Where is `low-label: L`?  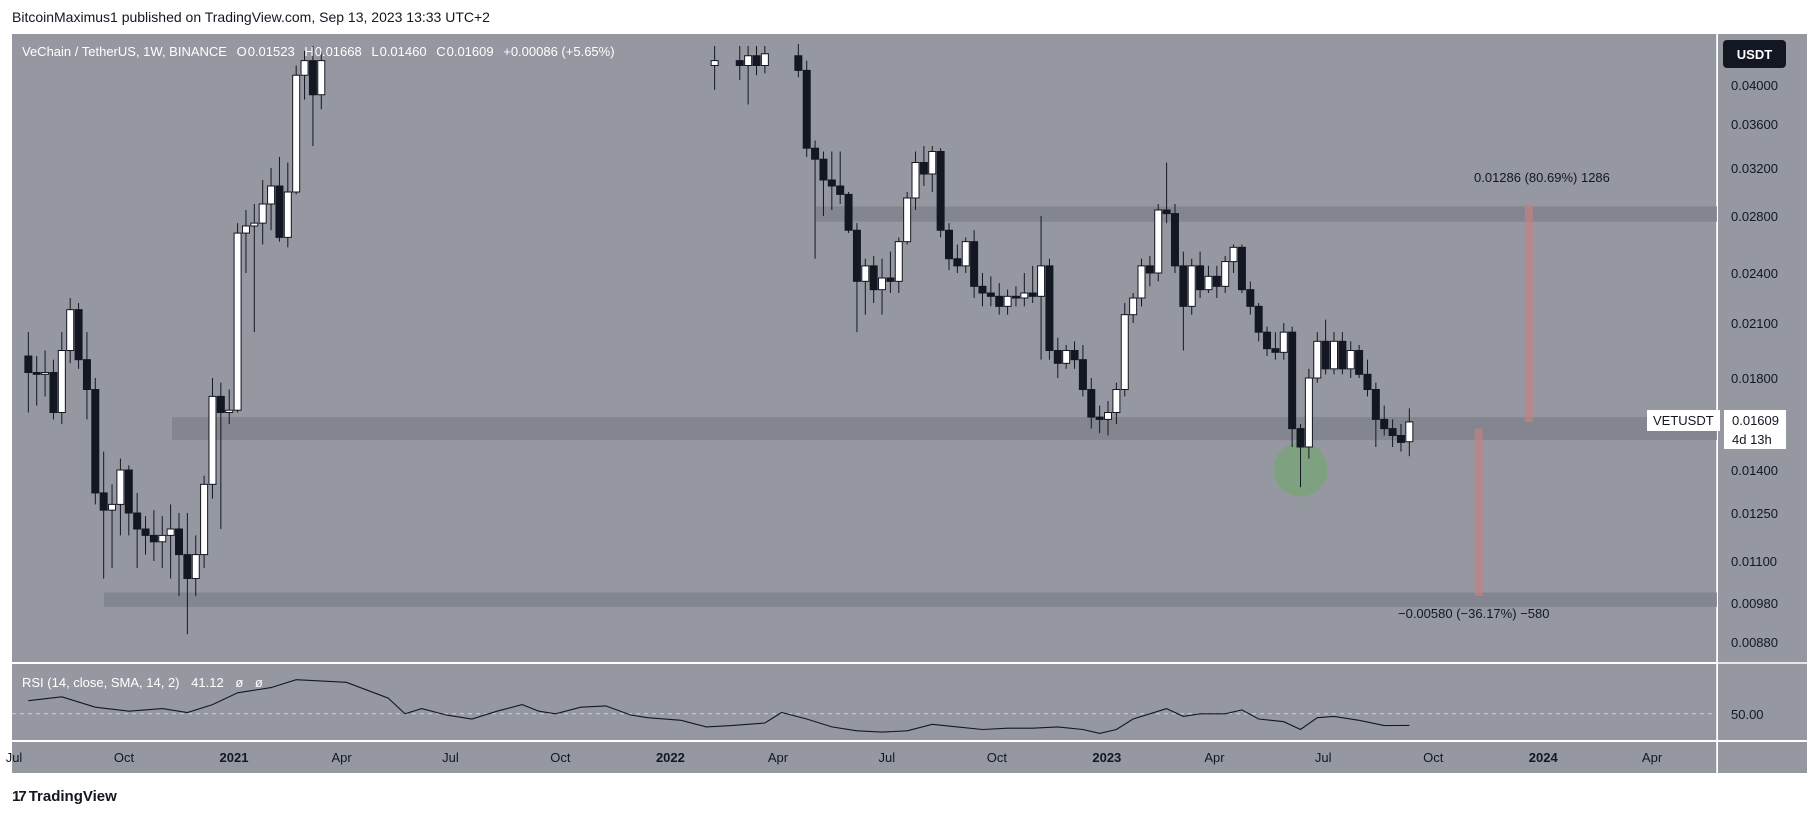
low-label: L is located at coordinates (375, 51).